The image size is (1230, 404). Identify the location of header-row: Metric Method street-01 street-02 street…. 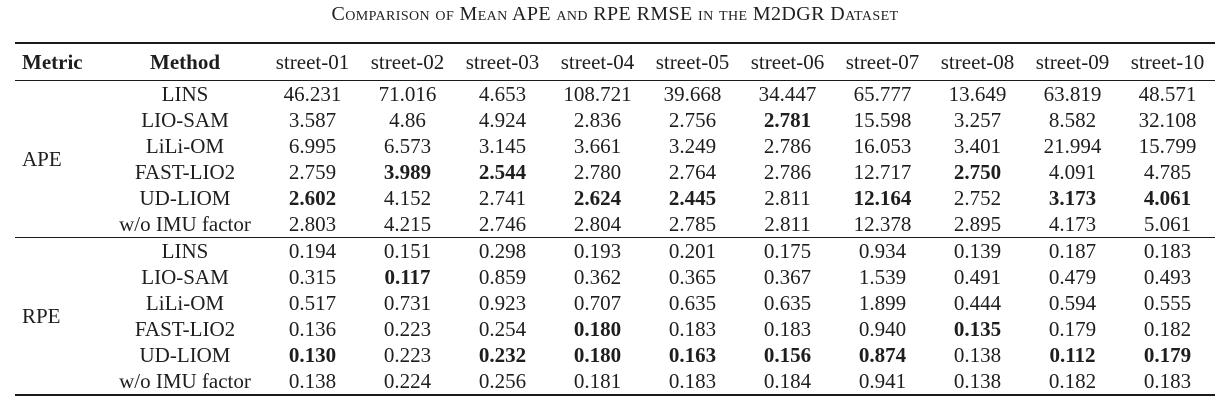
(615, 62).